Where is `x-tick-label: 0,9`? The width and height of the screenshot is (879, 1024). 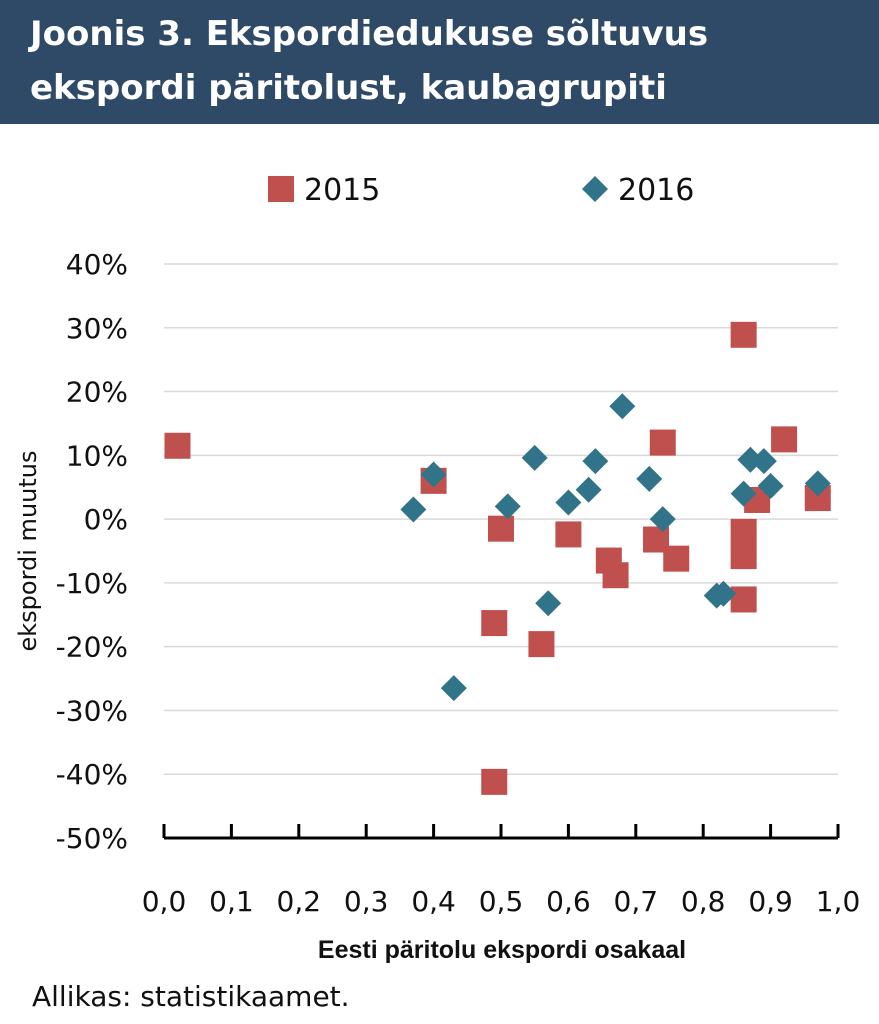
x-tick-label: 0,9 is located at coordinates (770, 901).